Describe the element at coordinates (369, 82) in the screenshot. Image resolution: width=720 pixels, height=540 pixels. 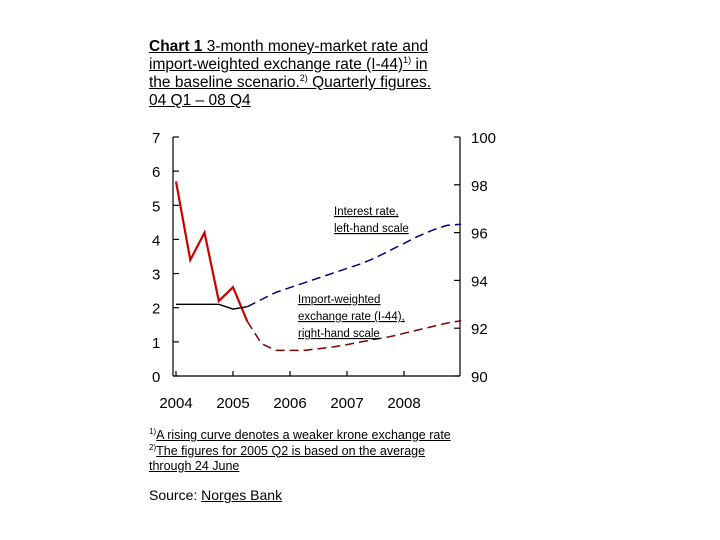
I see `title-line-3-end: Quarterly figures.` at that location.